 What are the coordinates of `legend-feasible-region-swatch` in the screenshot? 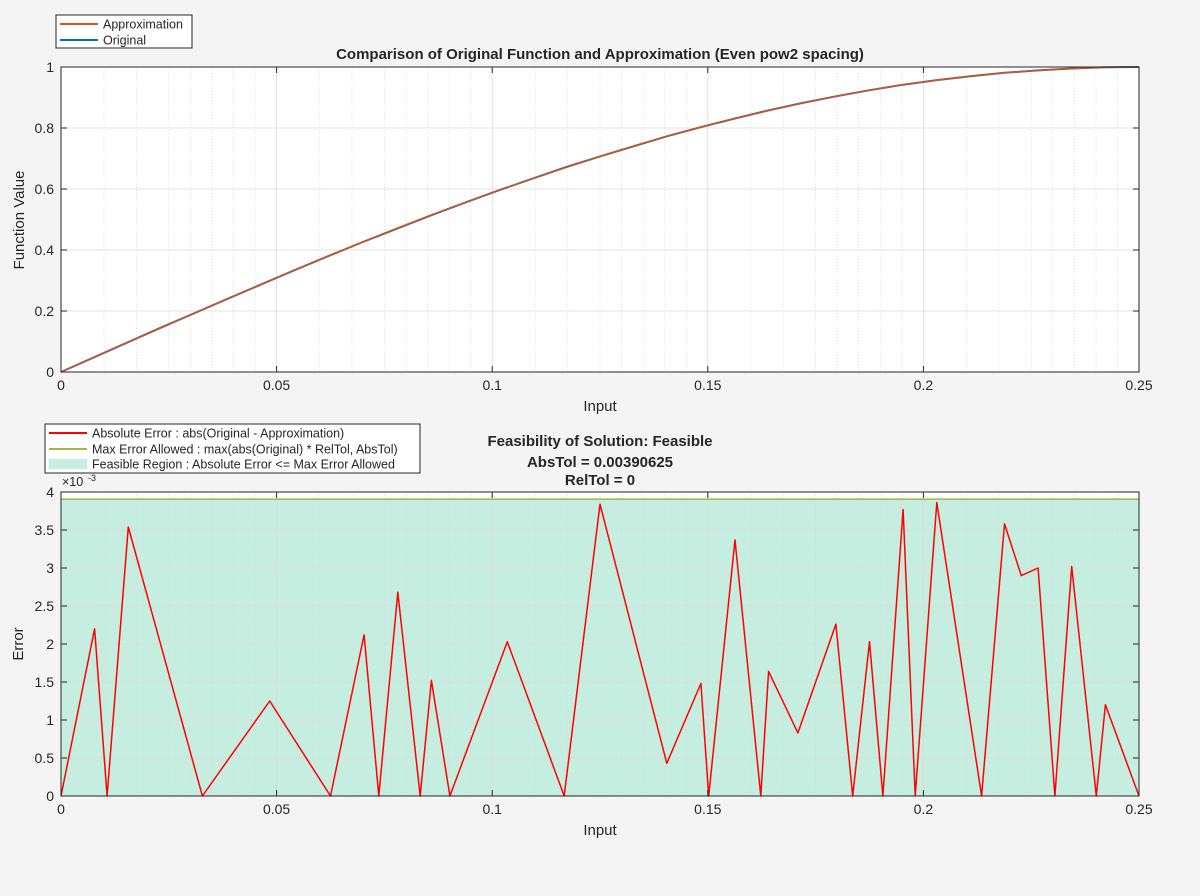 It's located at (68, 464).